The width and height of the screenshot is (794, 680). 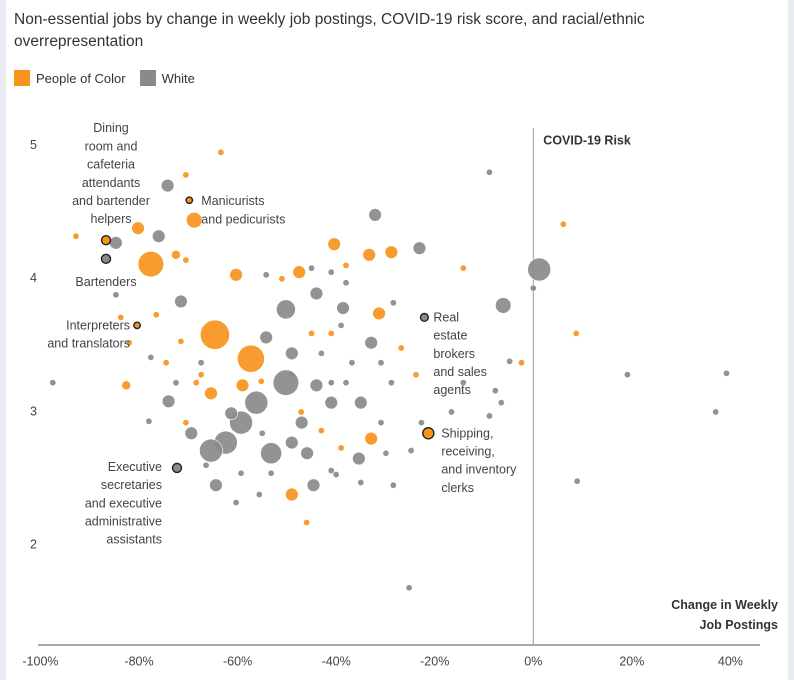 What do you see at coordinates (460, 354) in the screenshot?
I see `annotation: Real estate brokers and sales agents` at bounding box center [460, 354].